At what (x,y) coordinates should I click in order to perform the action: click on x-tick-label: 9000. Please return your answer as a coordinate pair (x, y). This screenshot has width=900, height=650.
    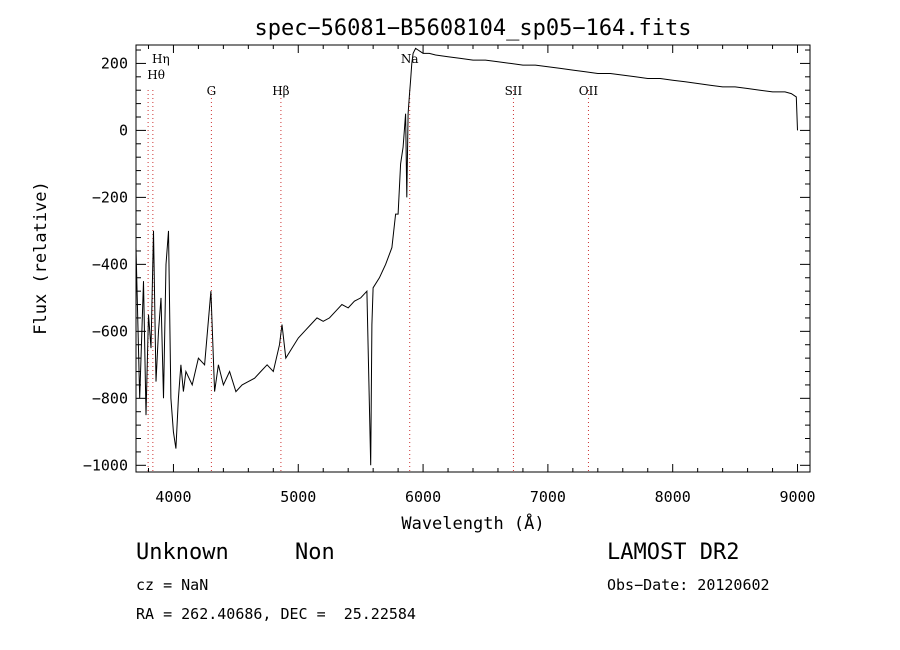
    Looking at the image, I should click on (797, 497).